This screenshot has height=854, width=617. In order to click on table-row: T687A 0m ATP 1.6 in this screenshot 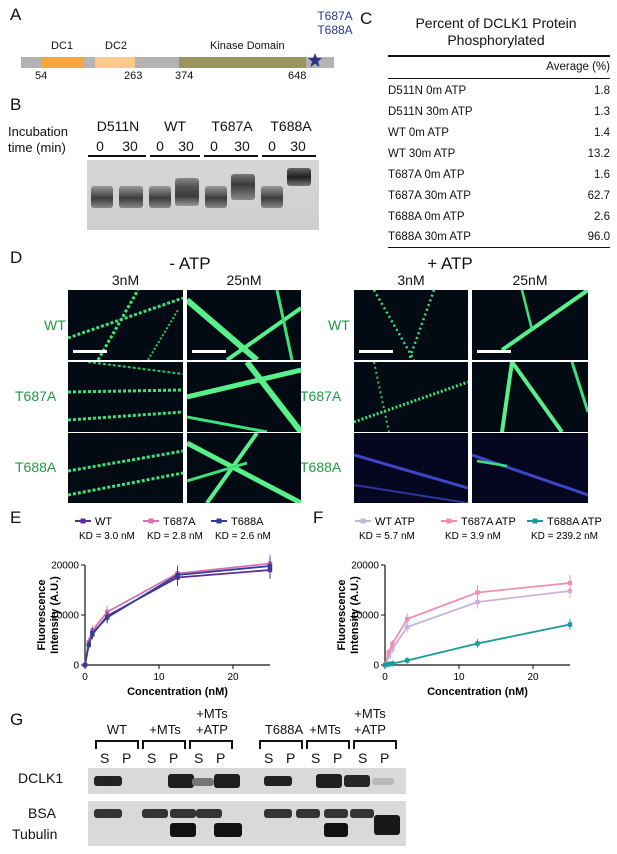, I will do `click(499, 174)`.